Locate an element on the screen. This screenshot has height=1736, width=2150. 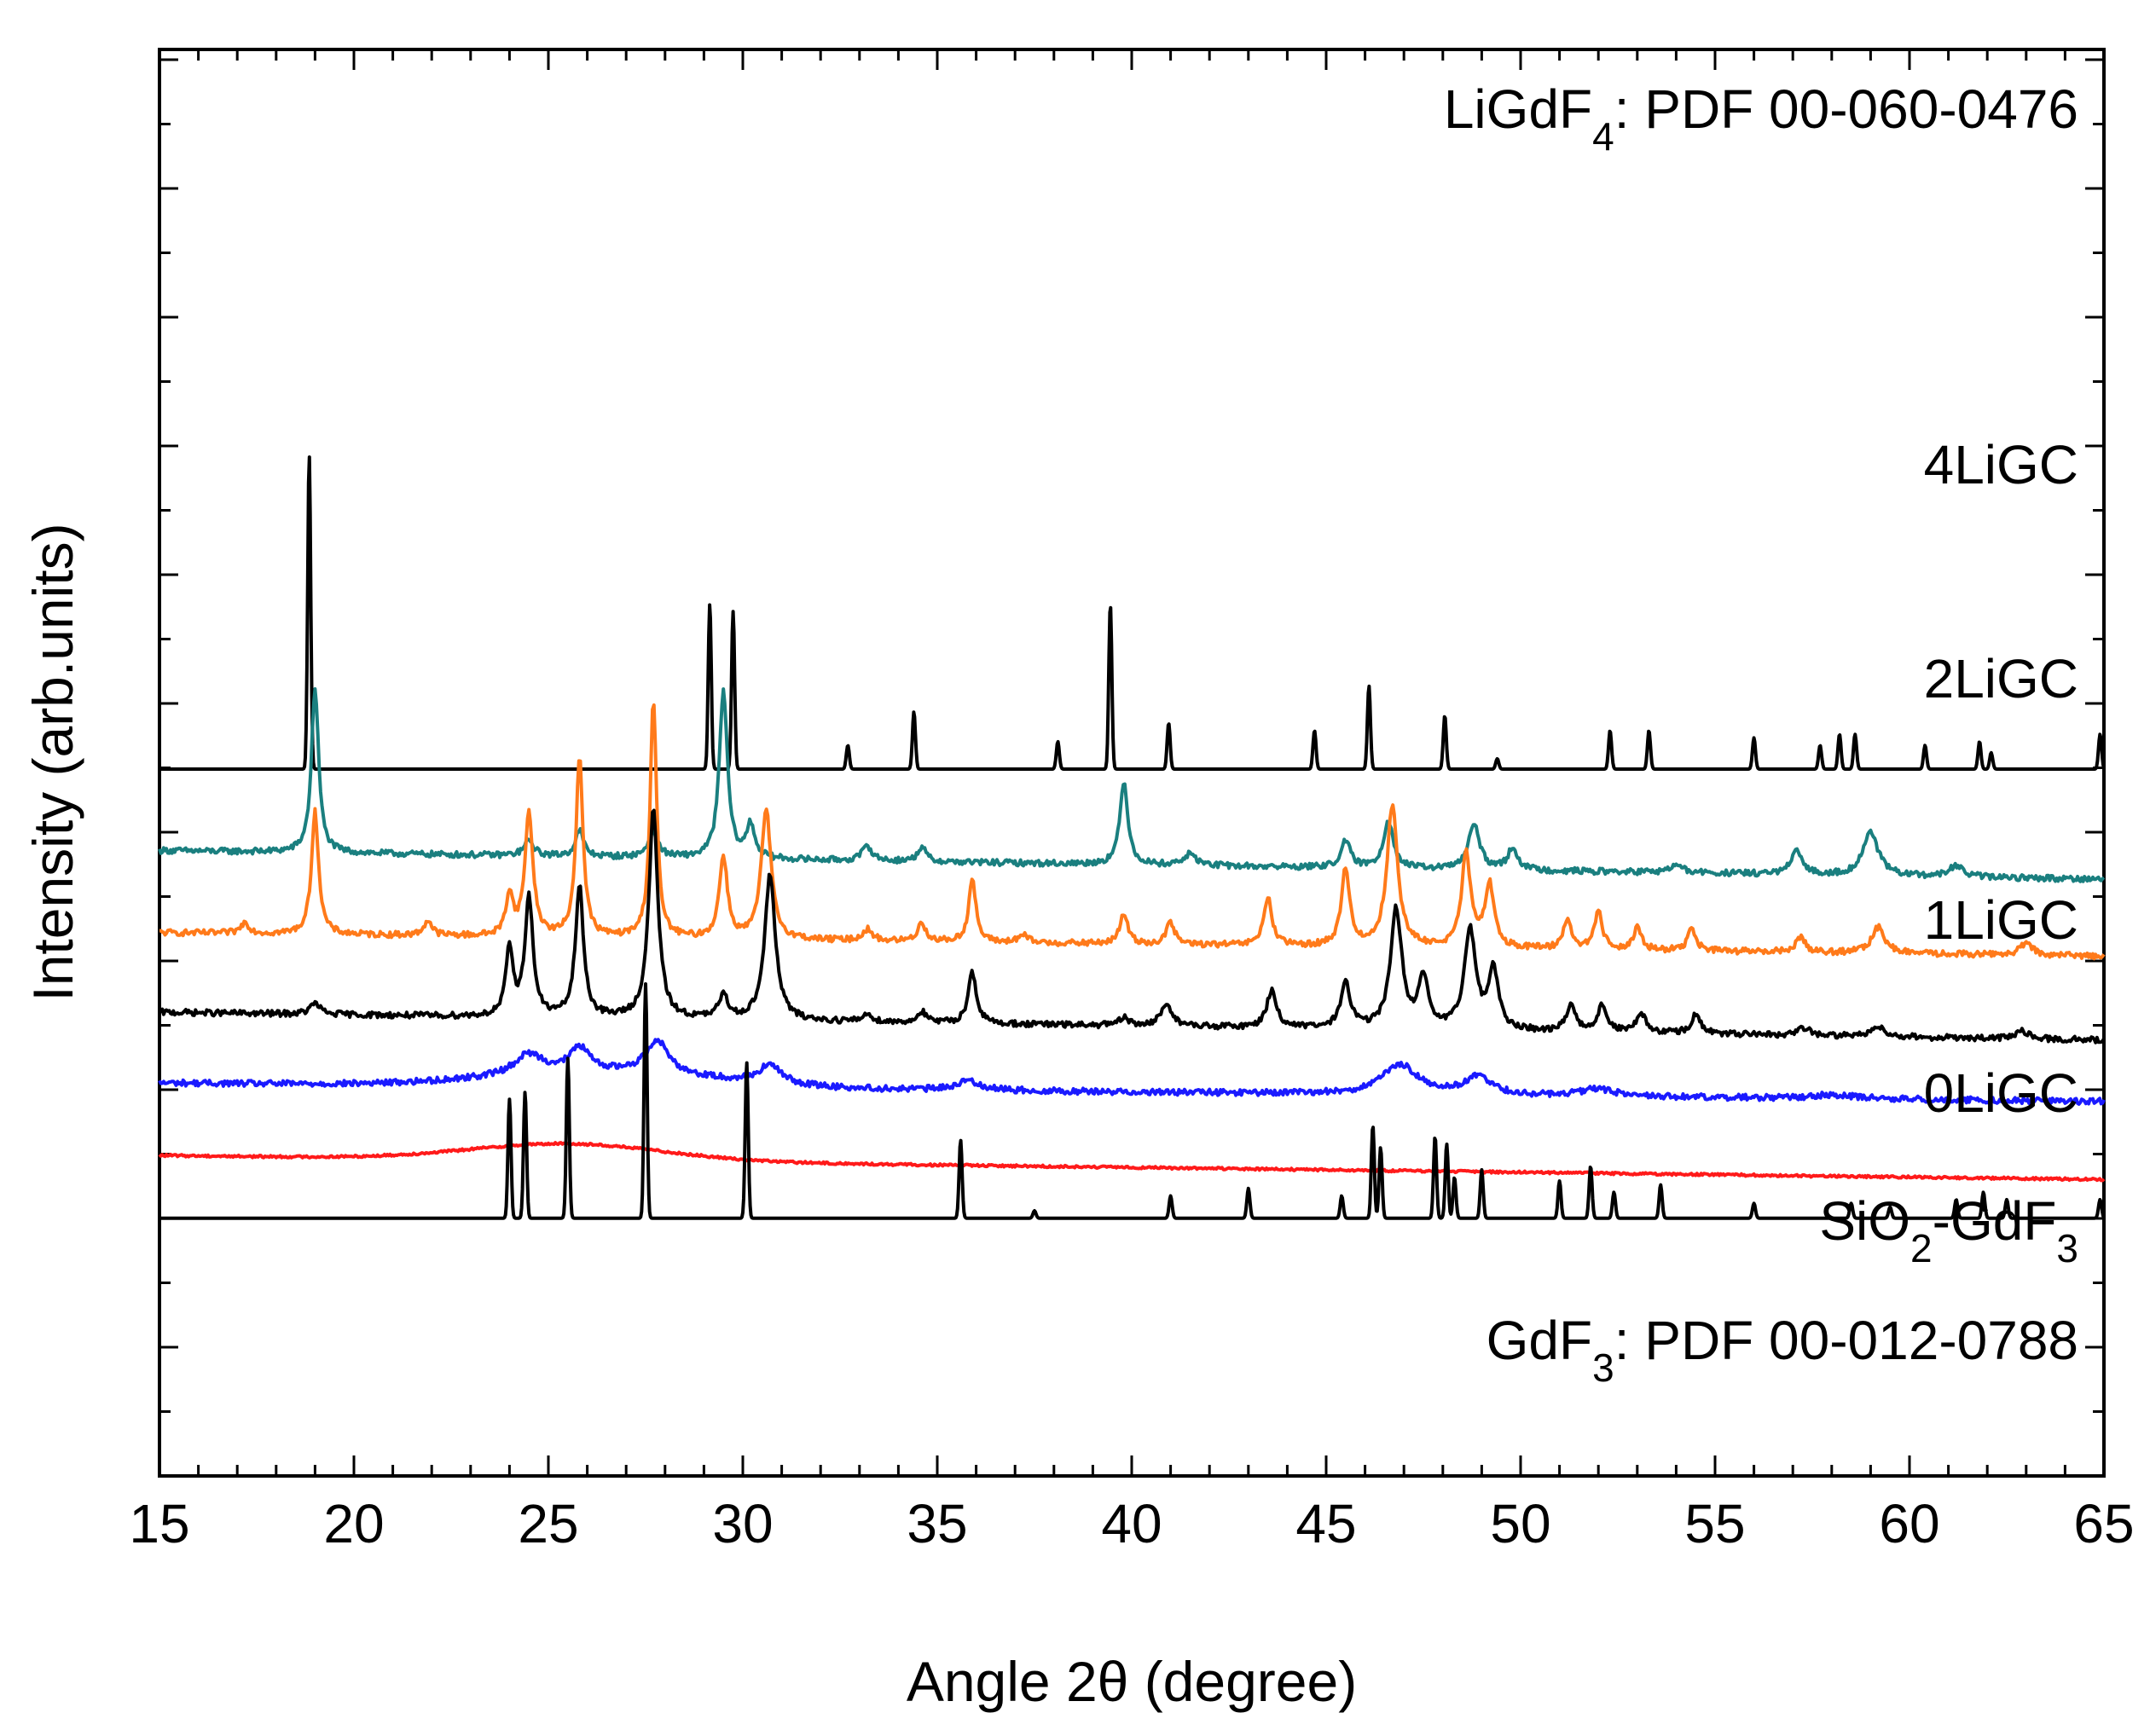
series-line-sio2-gdf3 is located at coordinates (1132, 1162).